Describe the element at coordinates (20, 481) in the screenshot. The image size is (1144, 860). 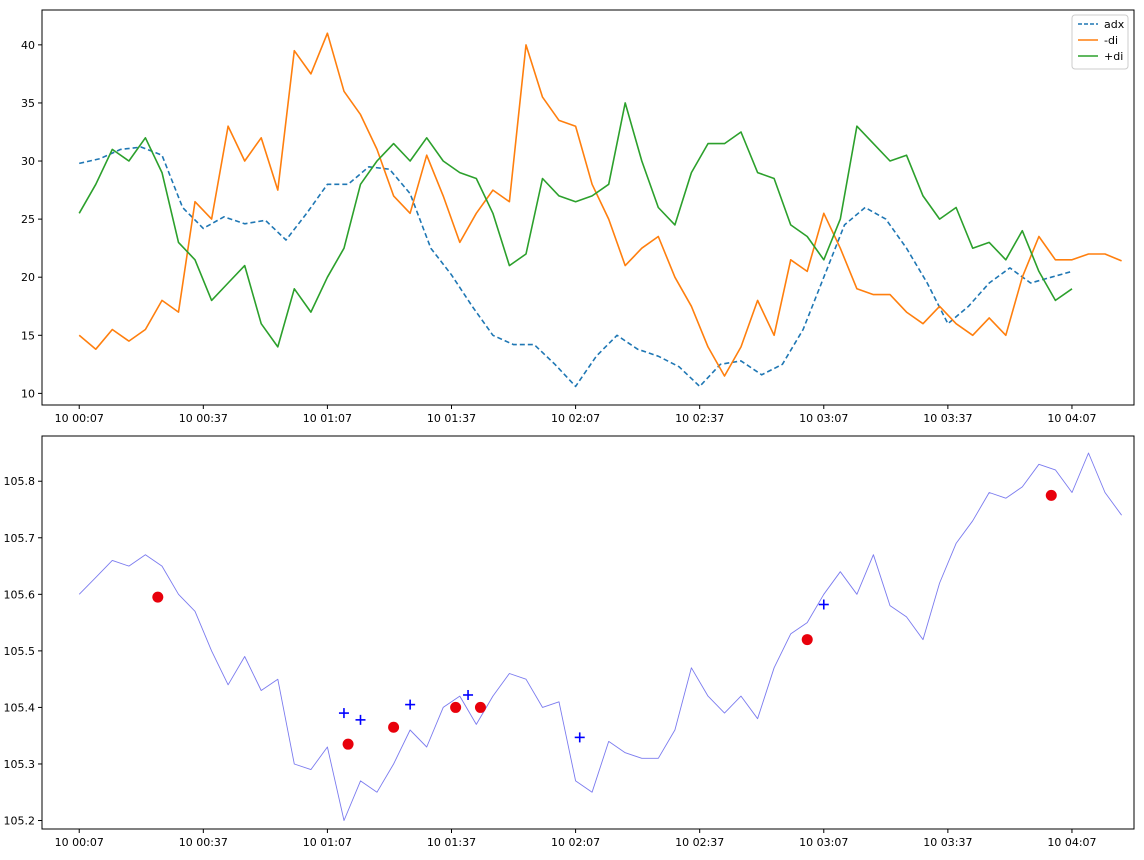
I see `y-tick-label: 105.8` at that location.